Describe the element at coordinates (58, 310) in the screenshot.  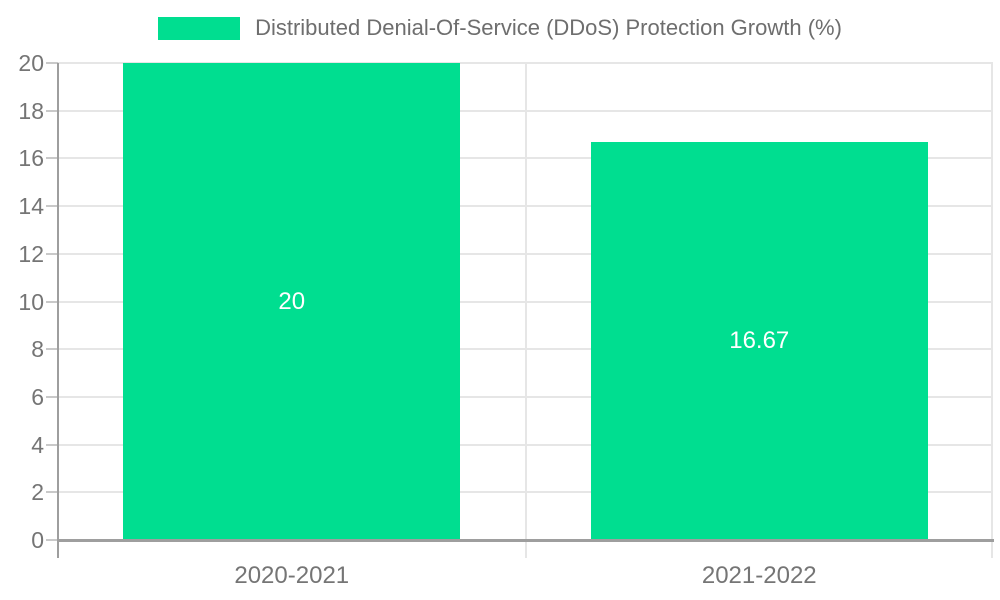
I see `y-axis-line` at that location.